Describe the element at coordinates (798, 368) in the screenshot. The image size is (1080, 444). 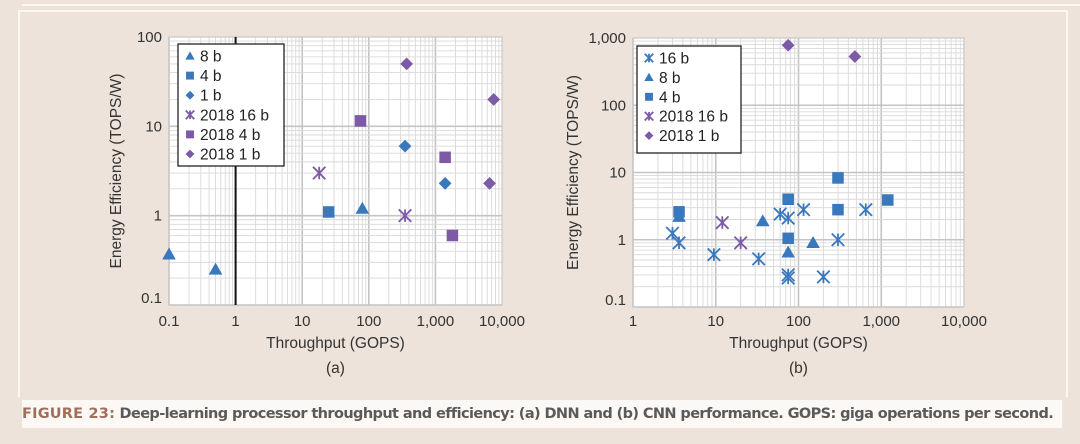
I see `panel-label: (b)` at that location.